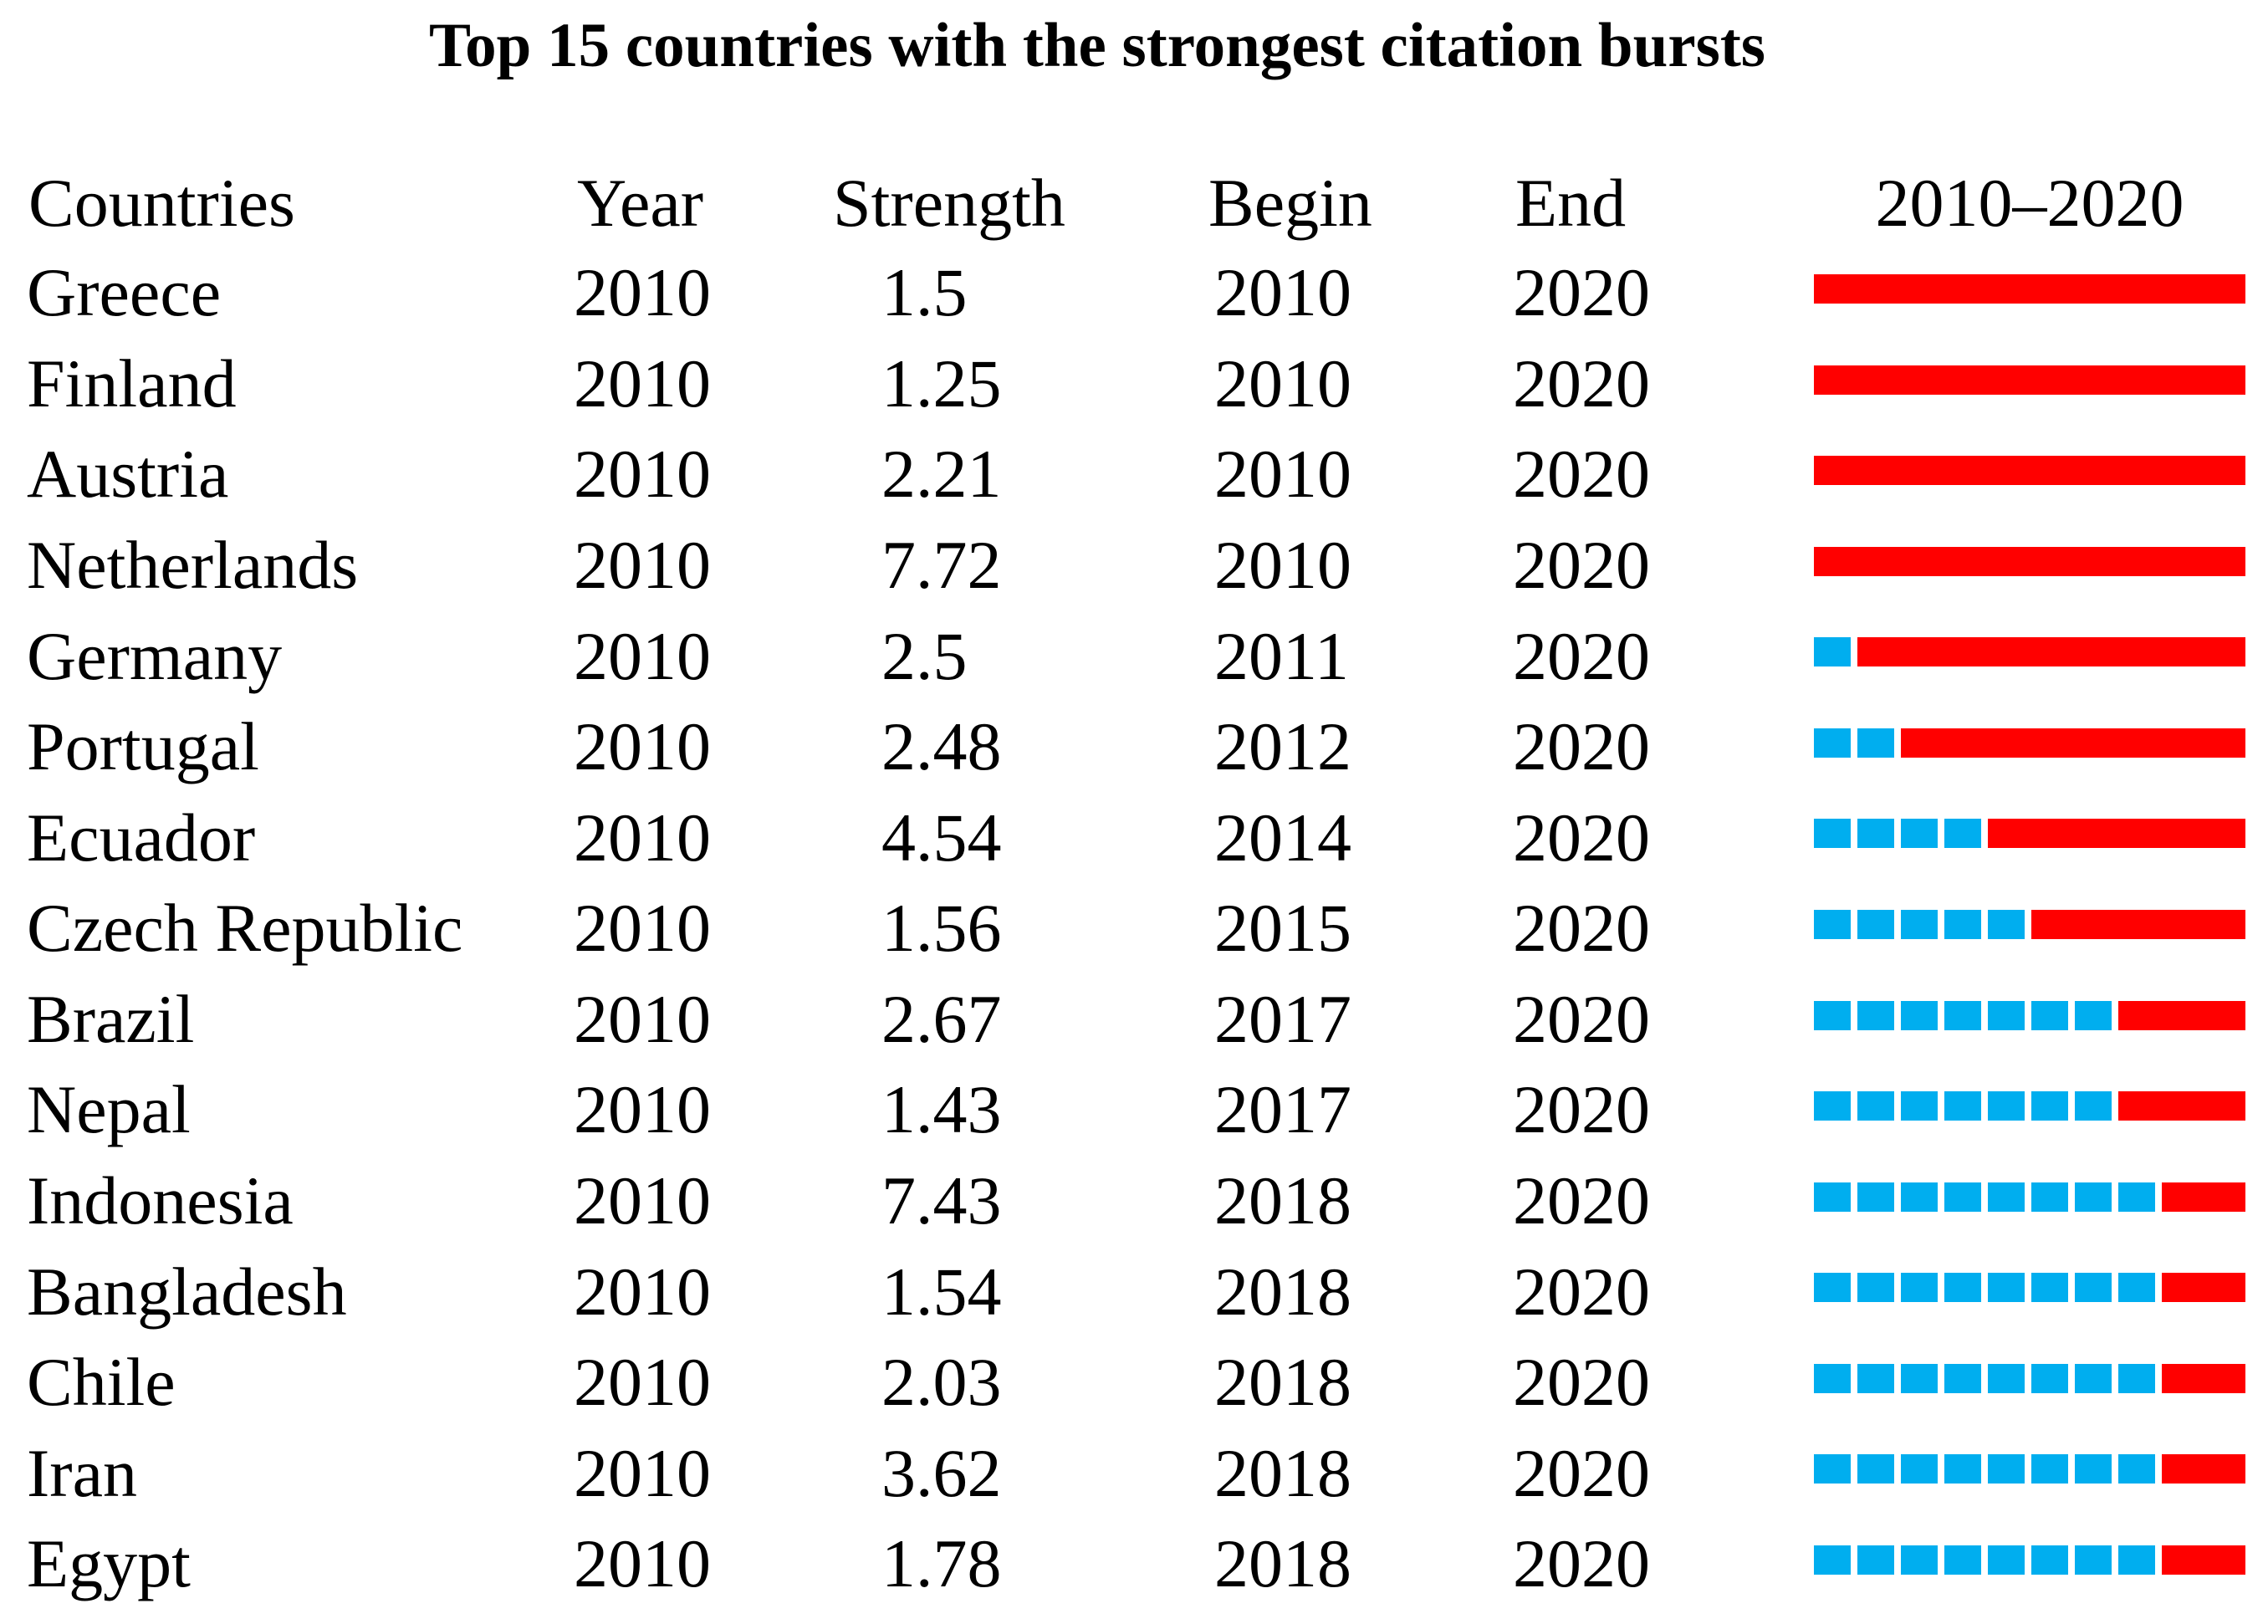 The image size is (2268, 1624). I want to click on strength-cell: 2.21, so click(941, 474).